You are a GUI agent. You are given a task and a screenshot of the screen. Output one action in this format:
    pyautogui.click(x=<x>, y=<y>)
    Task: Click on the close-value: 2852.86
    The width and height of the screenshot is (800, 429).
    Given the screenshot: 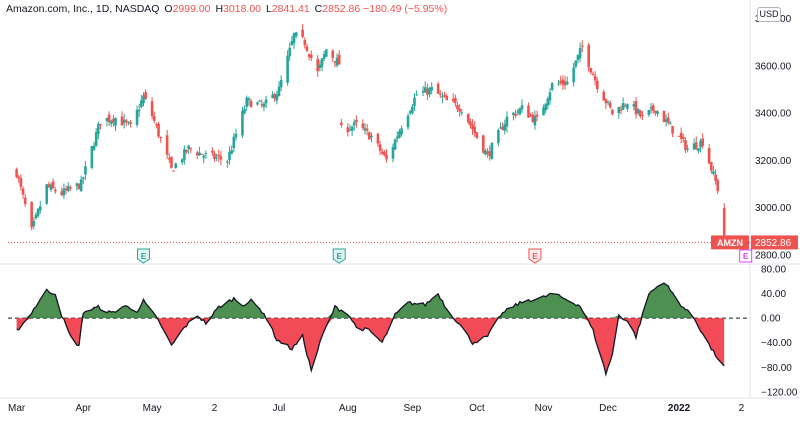 What is the action you would take?
    pyautogui.click(x=341, y=9)
    